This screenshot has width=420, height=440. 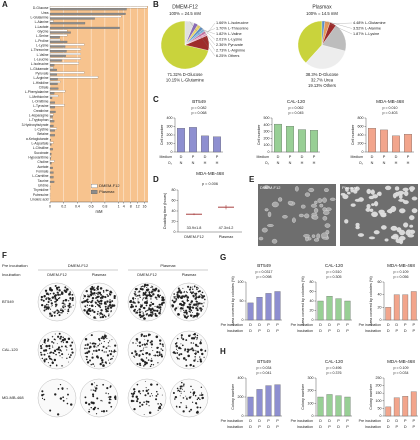 I want to click on y-tick-label: 300, so click(x=170, y=126).